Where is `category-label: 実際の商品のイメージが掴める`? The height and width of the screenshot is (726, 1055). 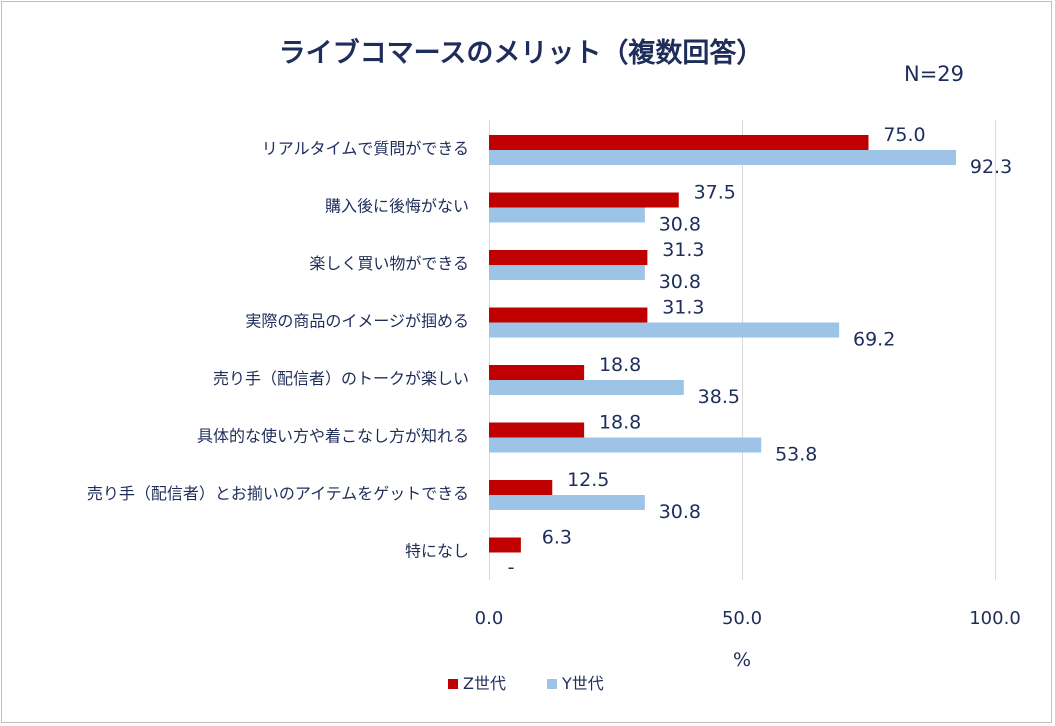 category-label: 実際の商品のイメージが掴める is located at coordinates (357, 321).